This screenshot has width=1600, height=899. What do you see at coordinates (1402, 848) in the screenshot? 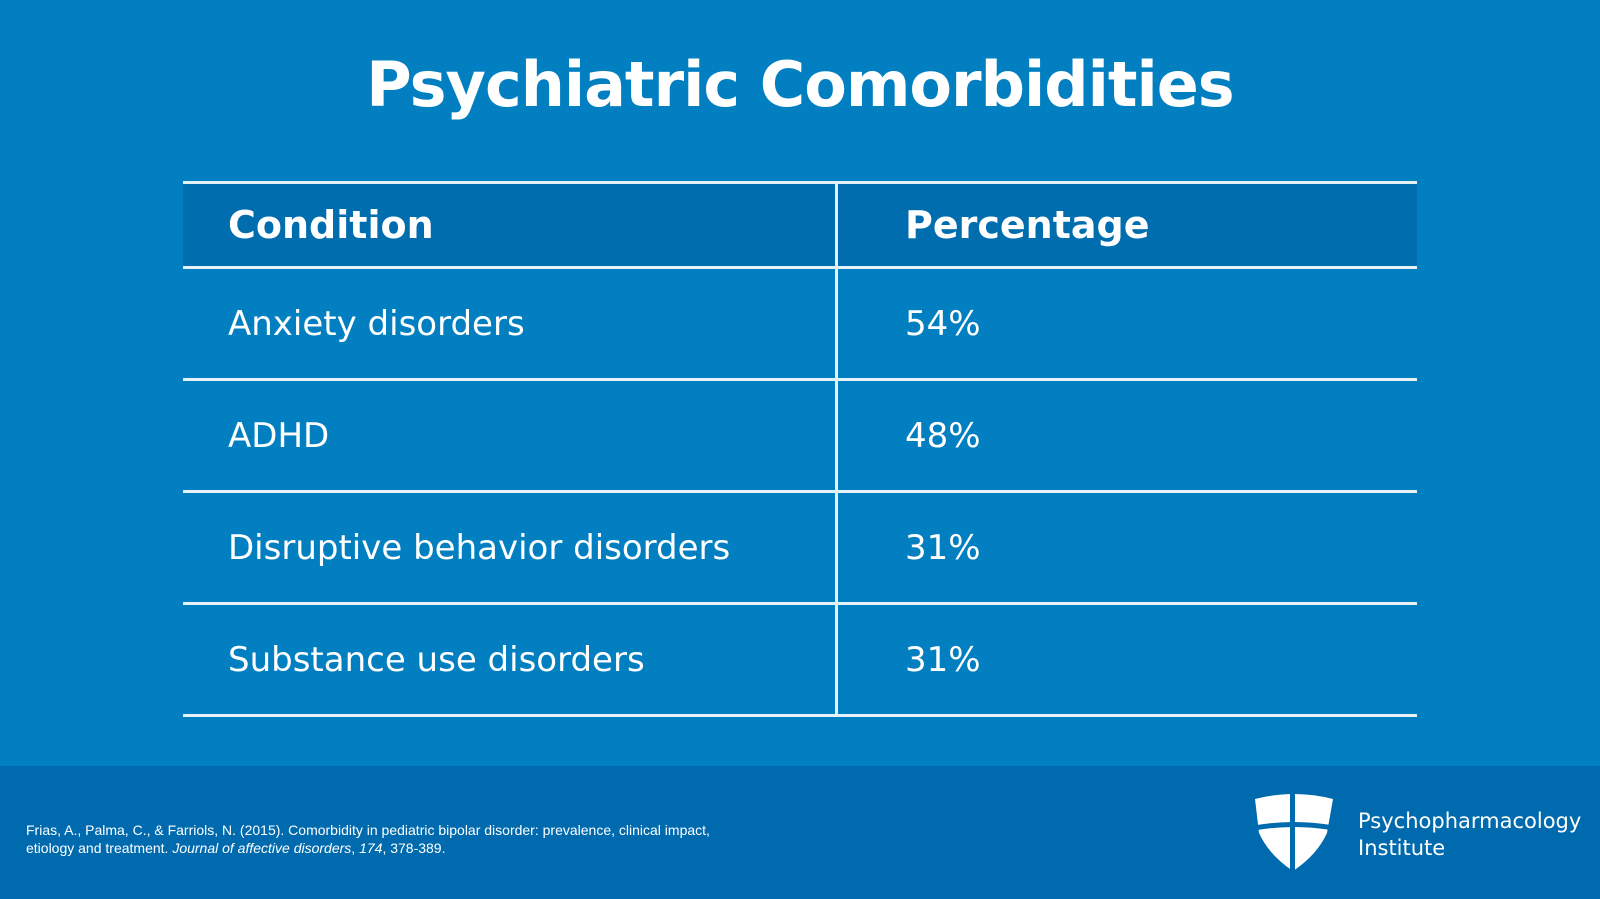
I see `brand-line2: Institute` at bounding box center [1402, 848].